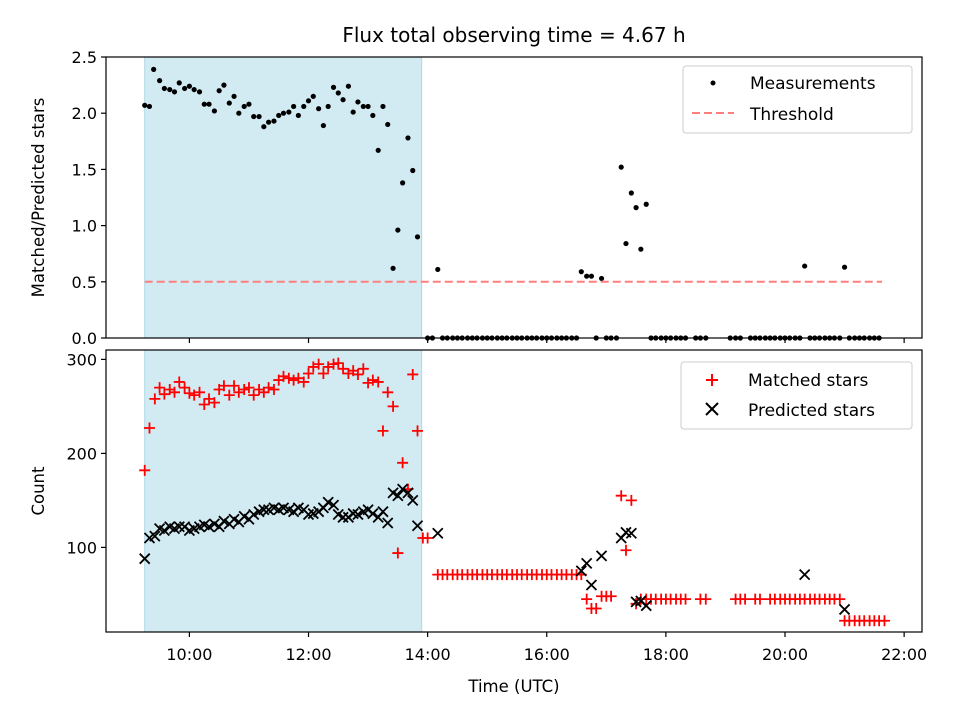  I want to click on bottom-y-axis-label: Count, so click(38, 491).